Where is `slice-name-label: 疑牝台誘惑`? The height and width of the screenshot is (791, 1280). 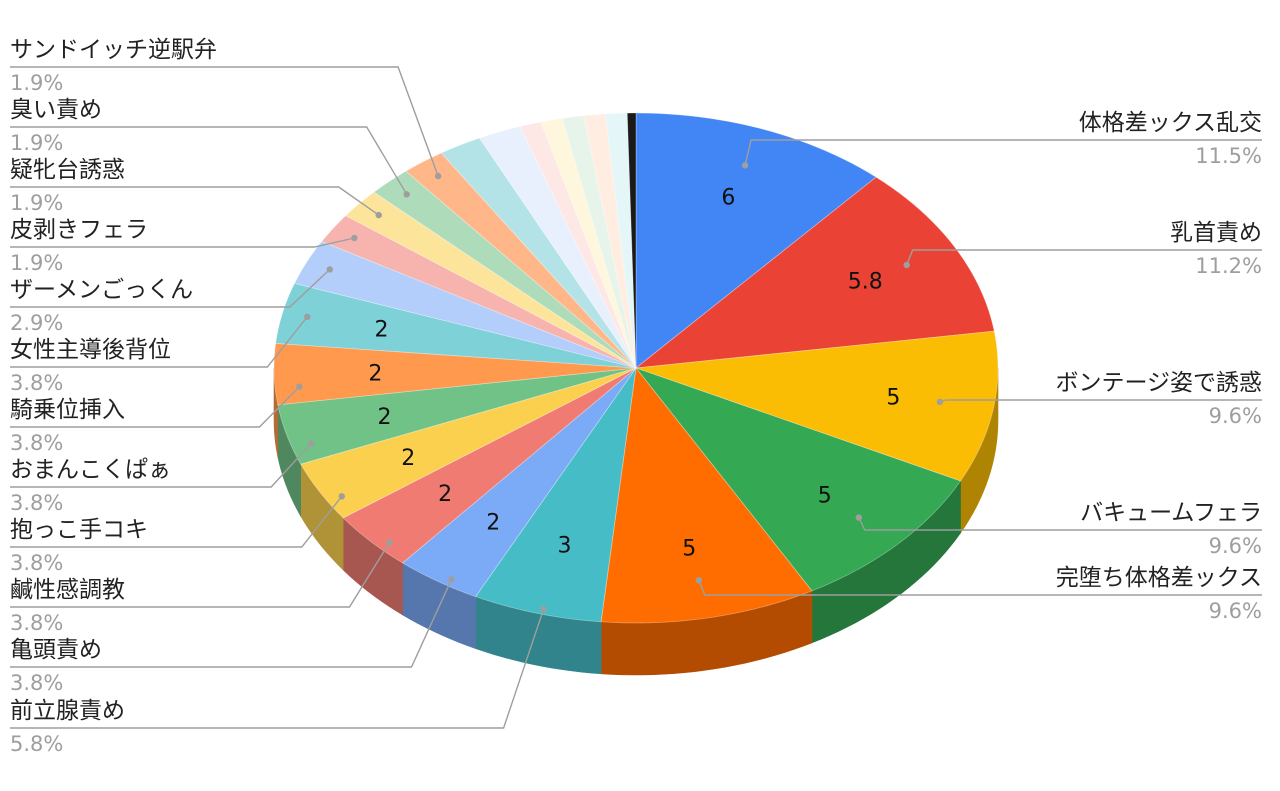
slice-name-label: 疑牝台誘惑 is located at coordinates (67, 170).